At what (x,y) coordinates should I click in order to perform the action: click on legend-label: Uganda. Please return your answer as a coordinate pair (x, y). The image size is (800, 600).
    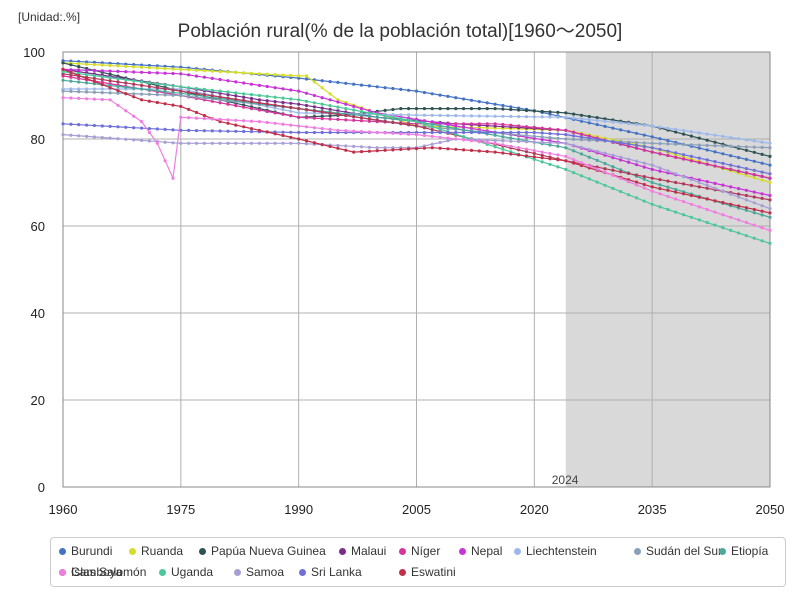
    Looking at the image, I should click on (192, 572).